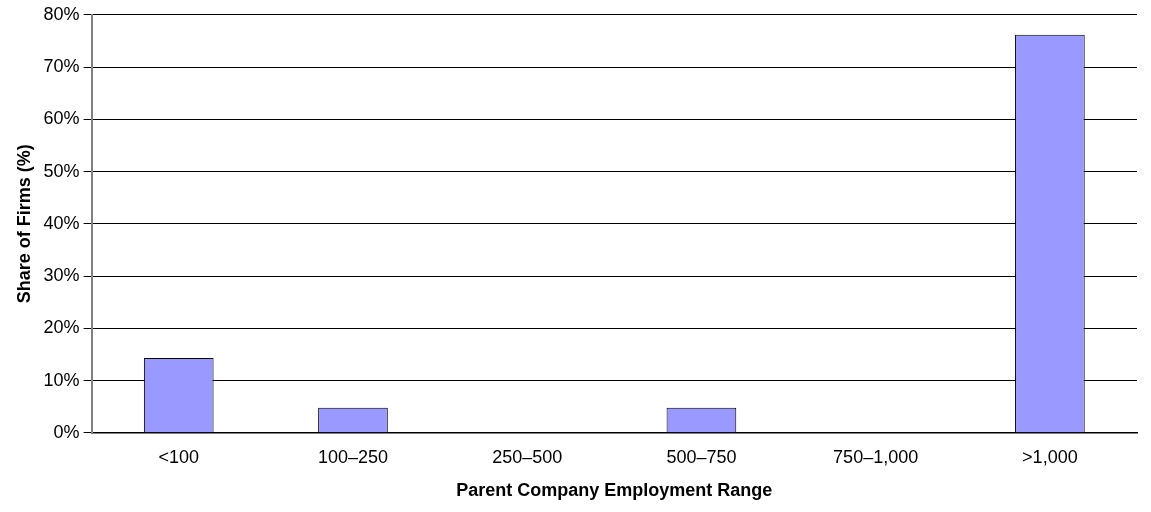  What do you see at coordinates (876, 456) in the screenshot?
I see `x-tick-label: 750–1,000` at bounding box center [876, 456].